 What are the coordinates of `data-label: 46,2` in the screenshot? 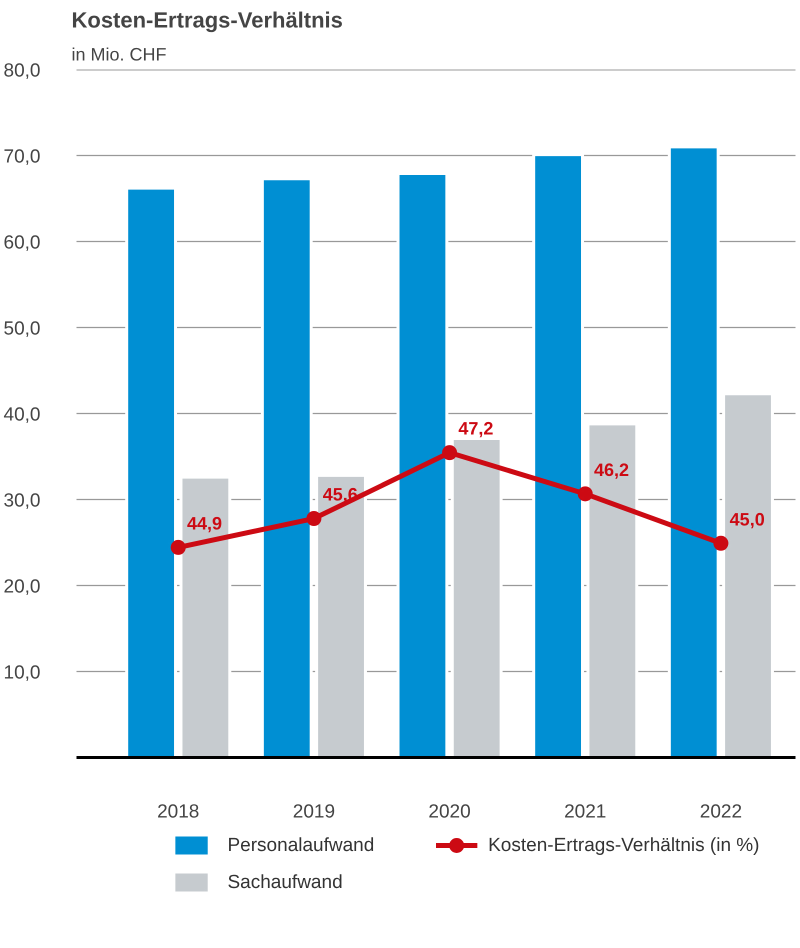 It's located at (612, 470).